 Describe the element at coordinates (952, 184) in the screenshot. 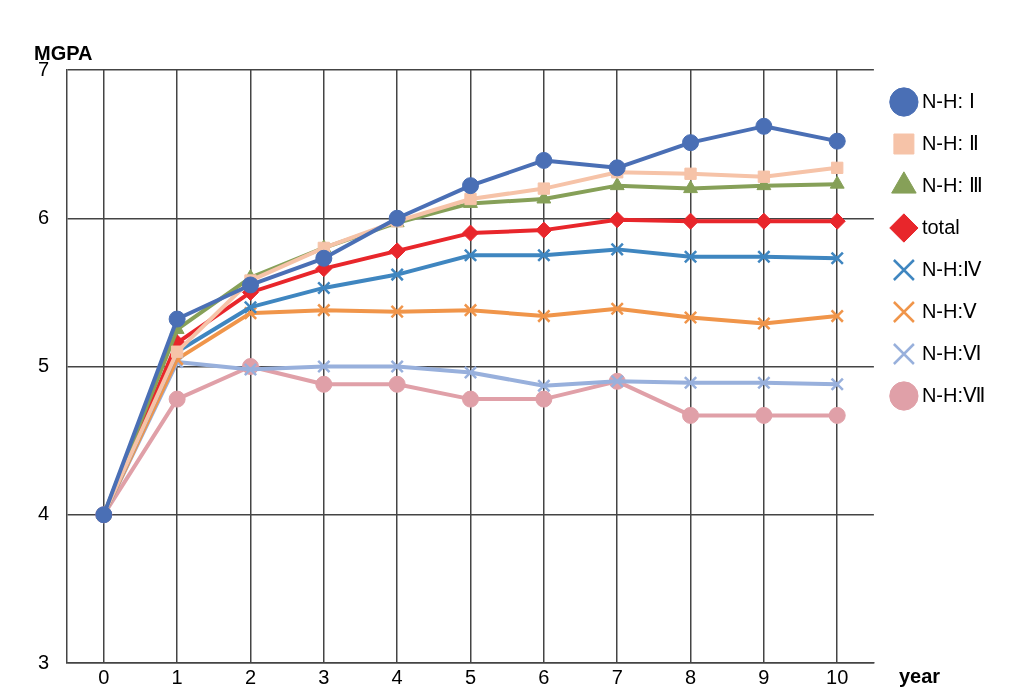

I see `legend-label: N-H: Ⅲ` at that location.